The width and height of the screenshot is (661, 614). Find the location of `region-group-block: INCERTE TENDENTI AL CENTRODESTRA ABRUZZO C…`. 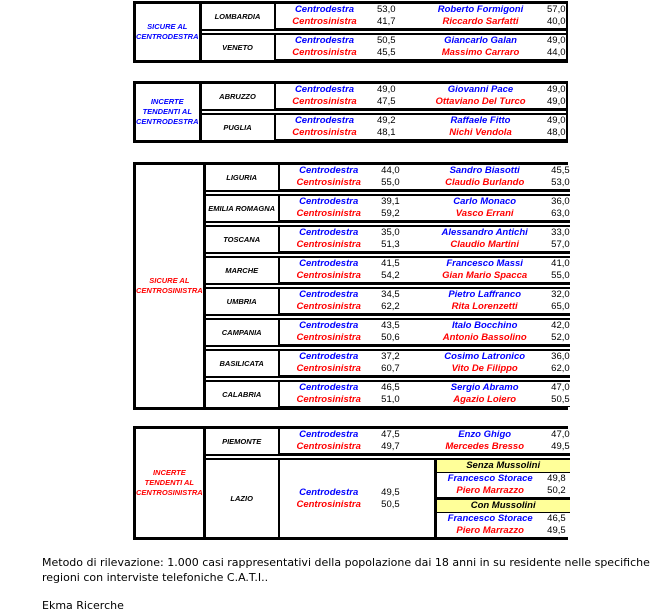

region-group-block: INCERTE TENDENTI AL CENTRODESTRA ABRUZZO C… is located at coordinates (350, 112).